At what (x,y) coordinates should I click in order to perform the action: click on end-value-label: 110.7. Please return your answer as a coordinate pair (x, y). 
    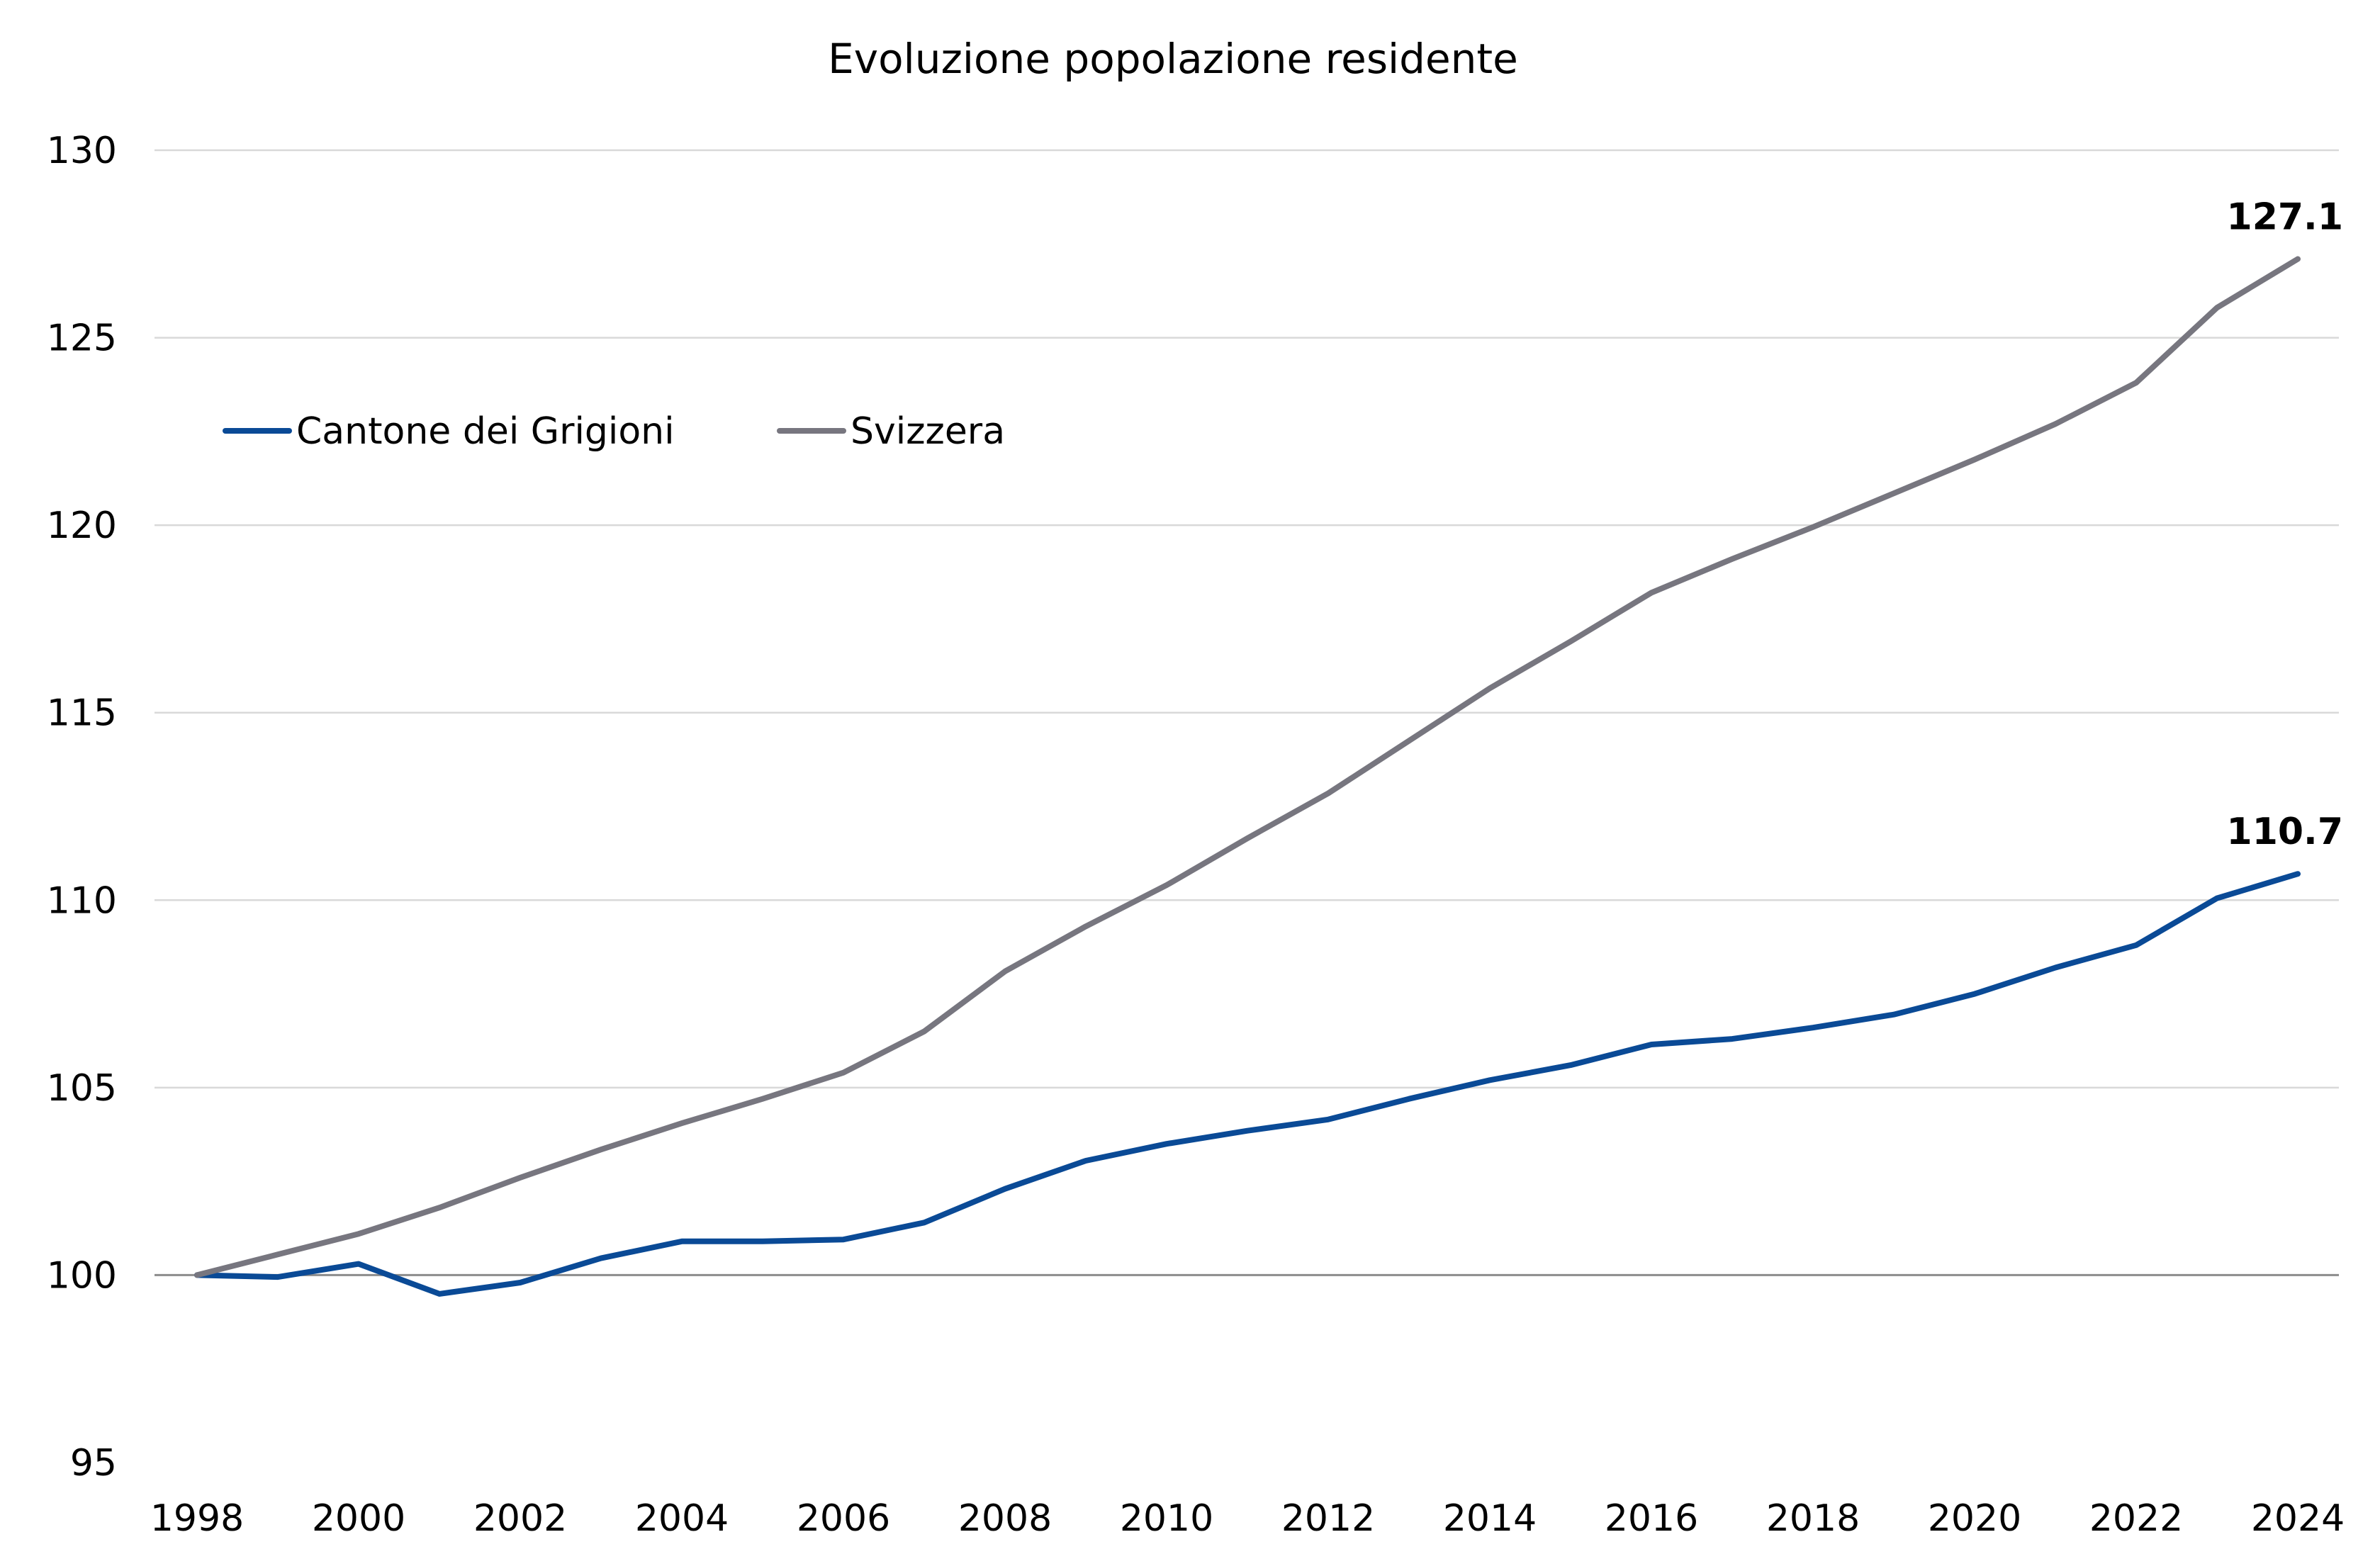
    Looking at the image, I should click on (2285, 832).